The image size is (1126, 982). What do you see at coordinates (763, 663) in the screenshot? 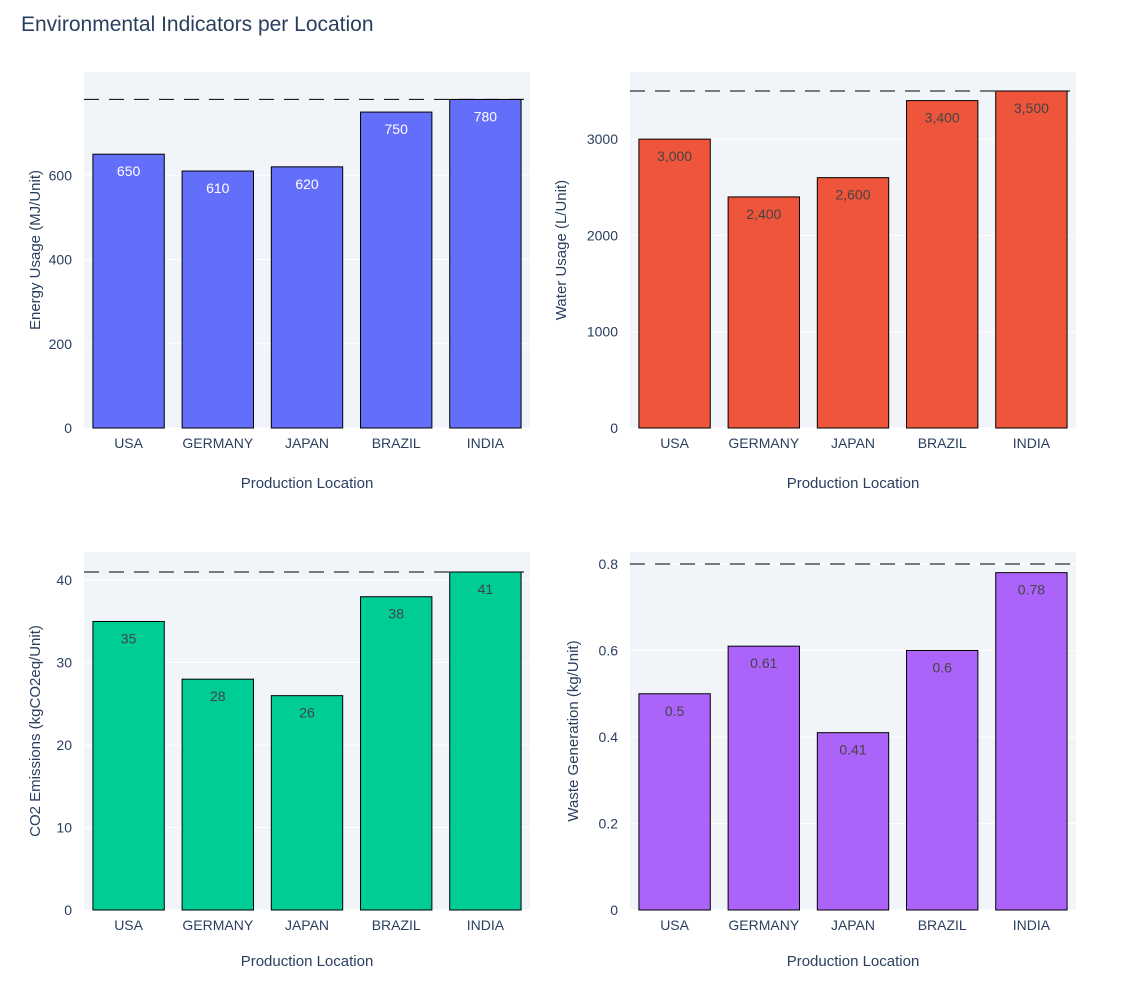
I see `bar-data-label: 0.61` at bounding box center [763, 663].